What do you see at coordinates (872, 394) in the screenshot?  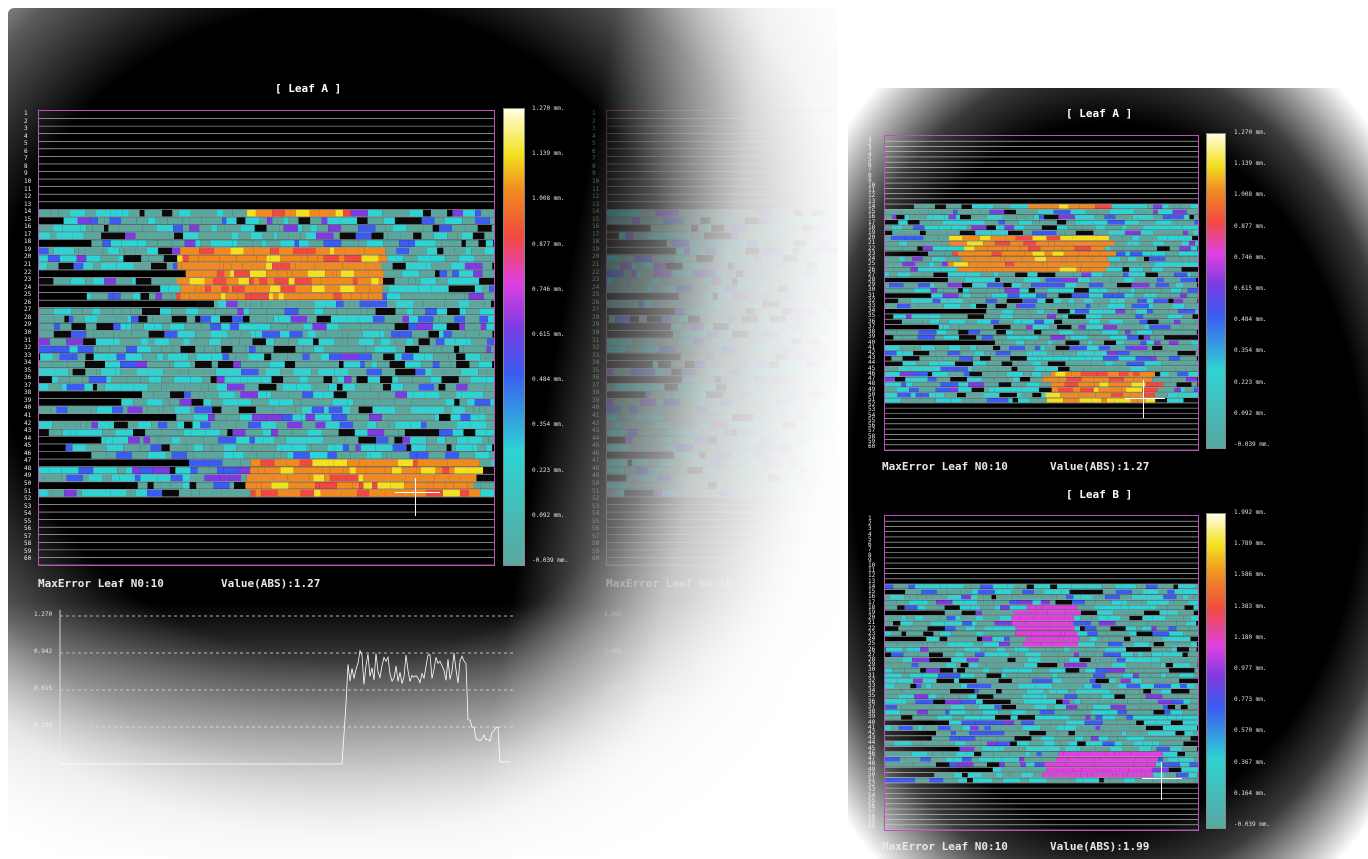 I see `leaf-number-label: 50` at bounding box center [872, 394].